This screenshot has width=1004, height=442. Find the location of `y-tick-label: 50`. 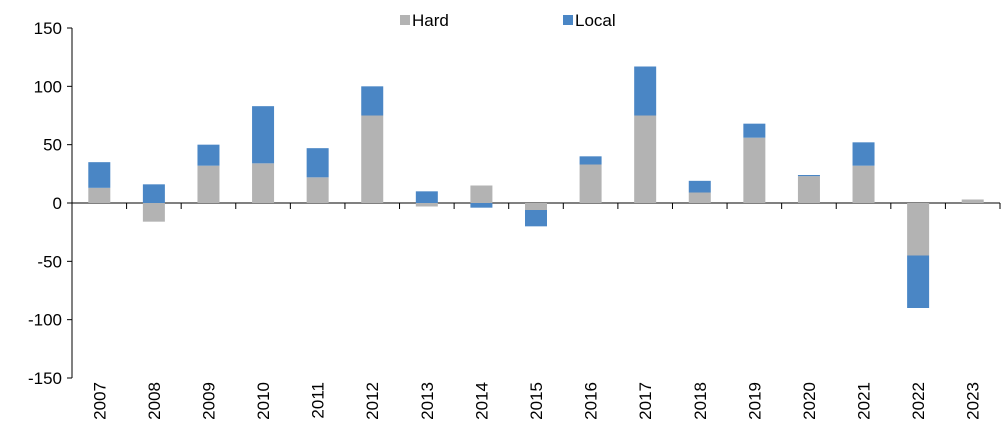

y-tick-label: 50 is located at coordinates (52, 145).